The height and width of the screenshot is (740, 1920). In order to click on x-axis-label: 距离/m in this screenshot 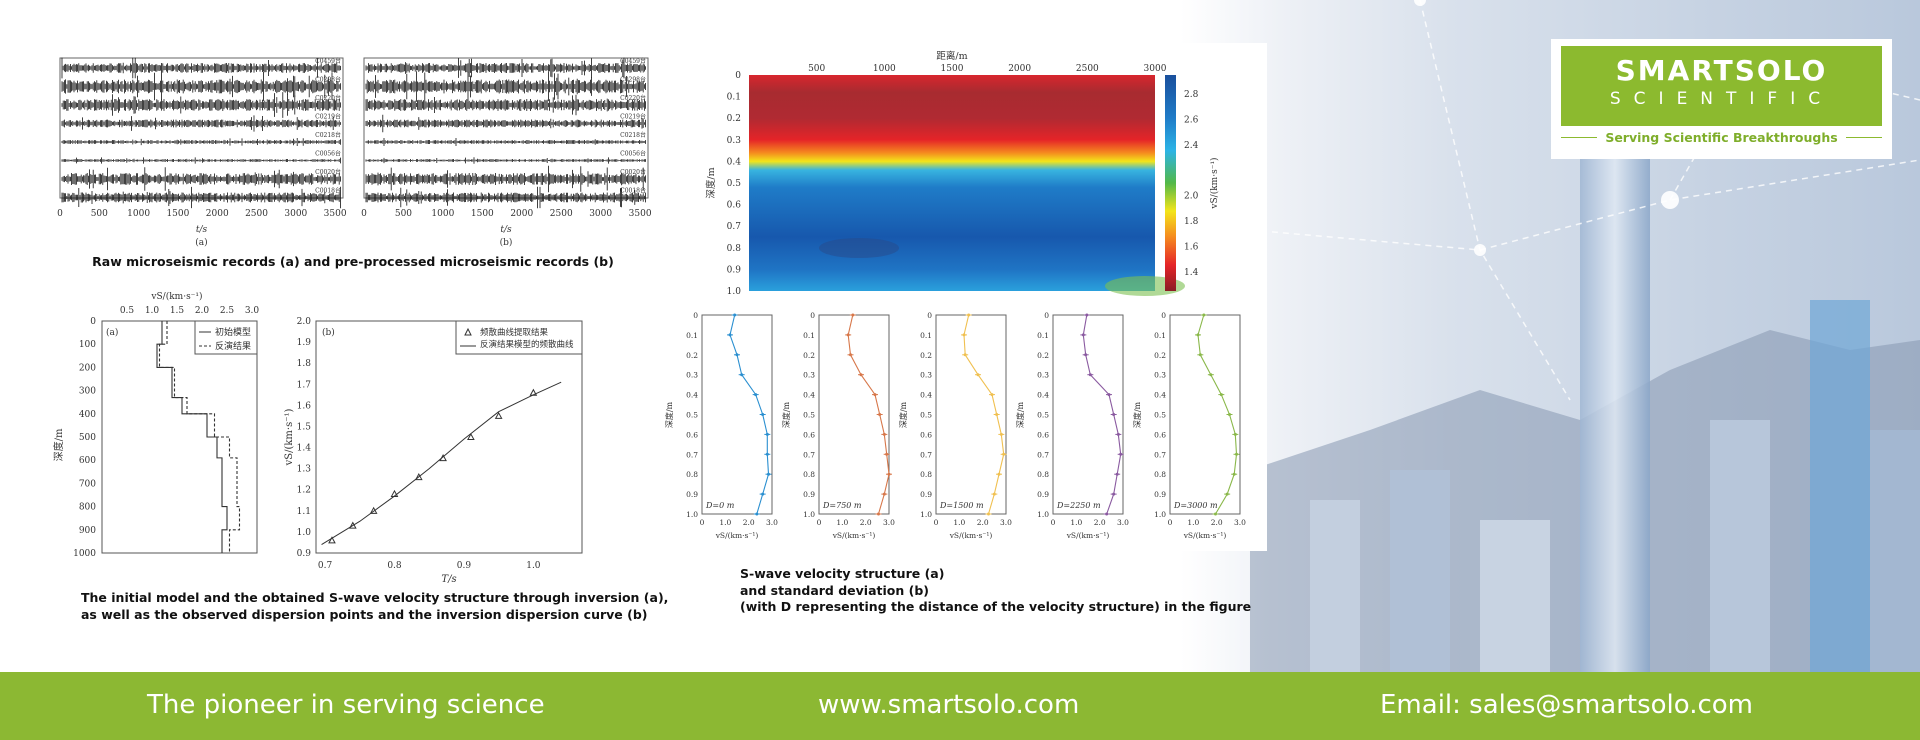, I will do `click(951, 56)`.